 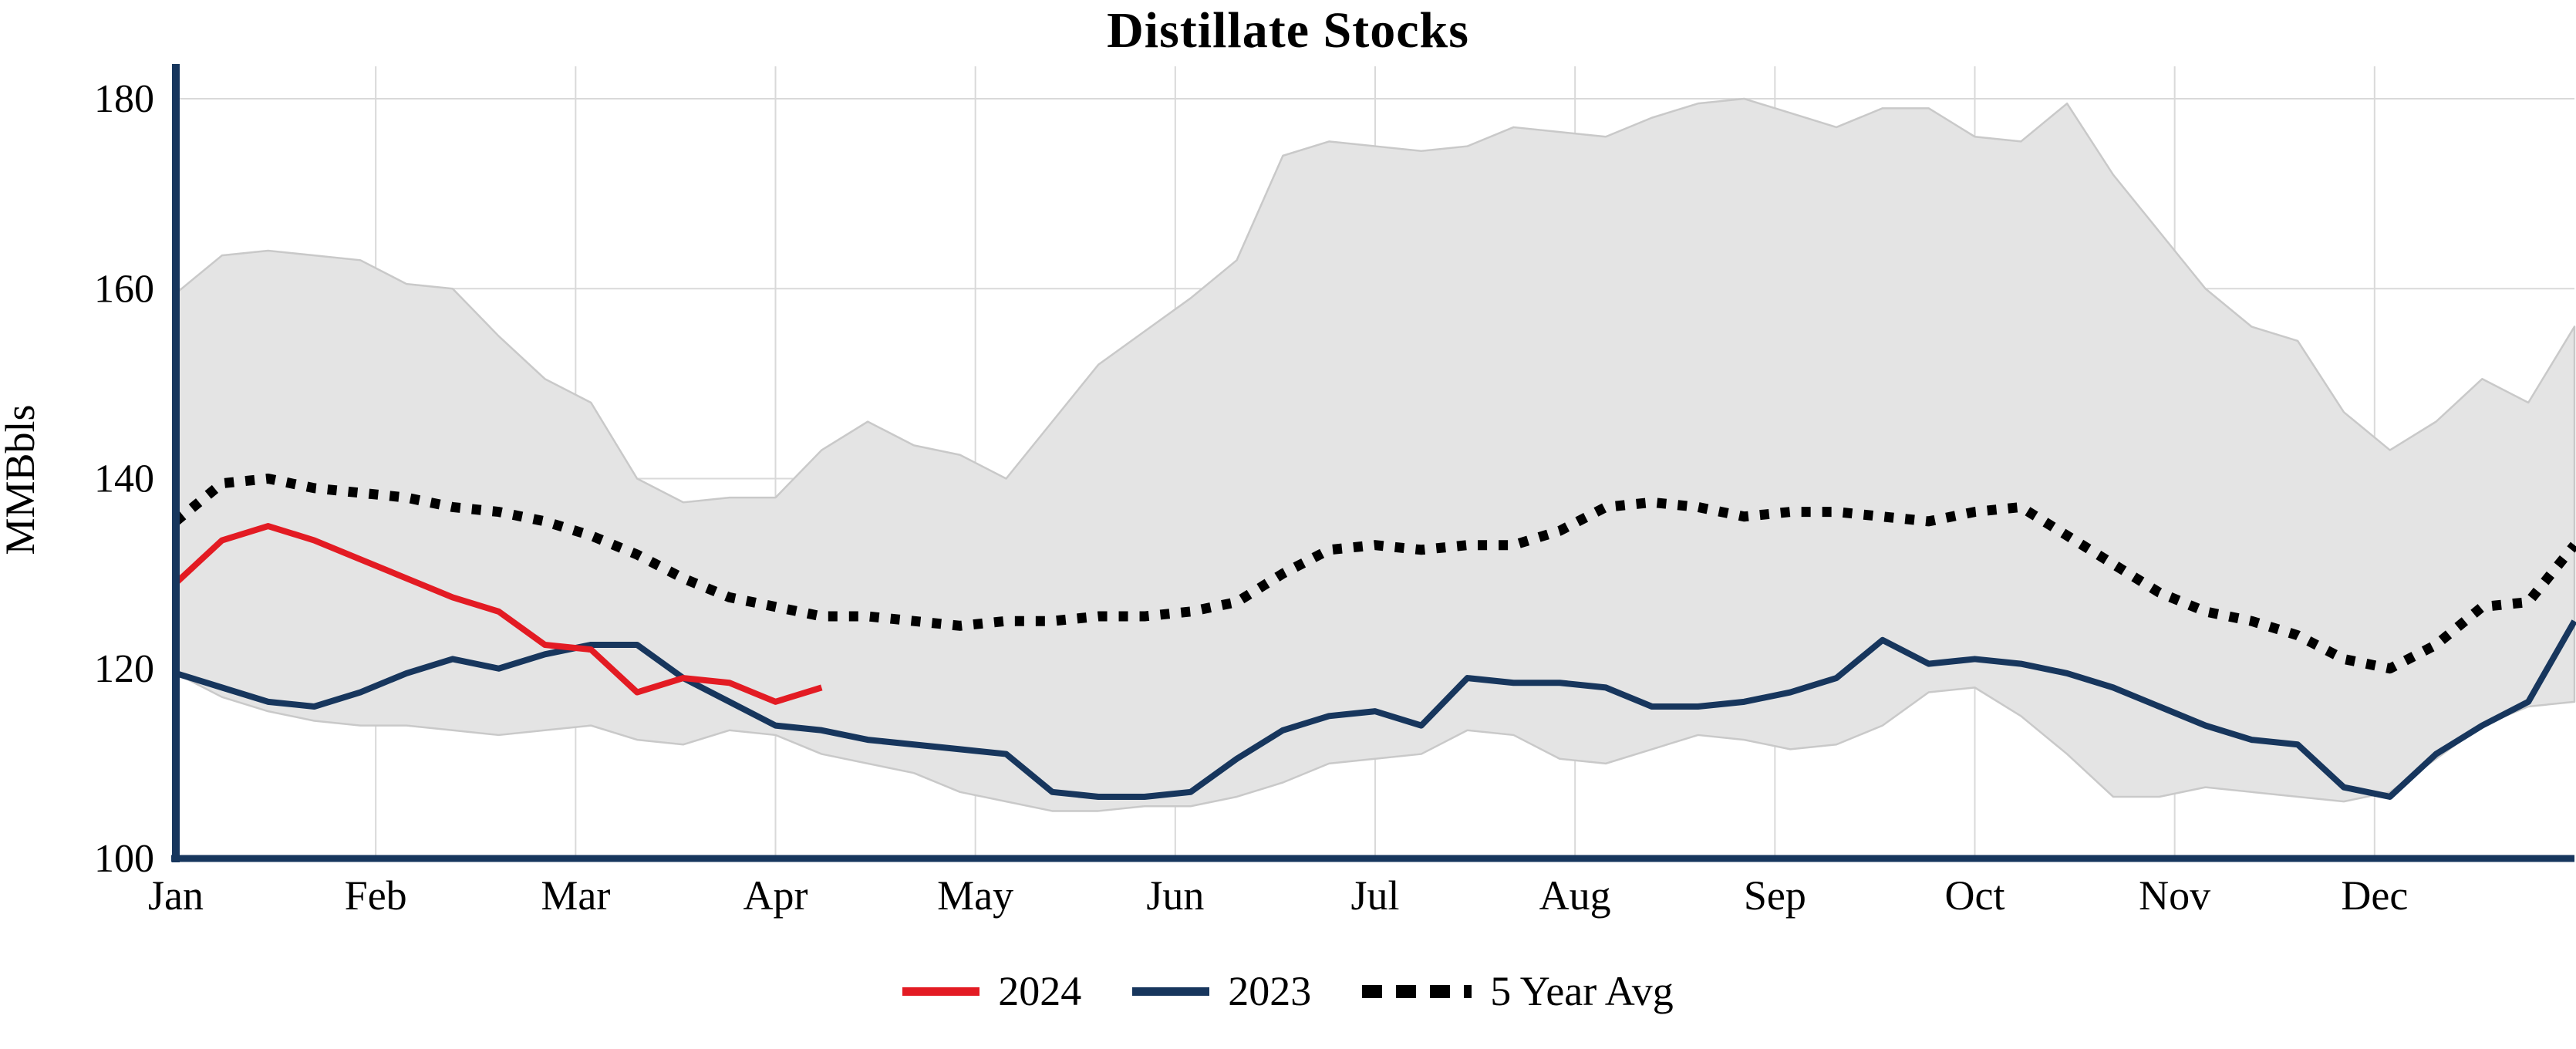 I want to click on svg-text: Jun, so click(x=1175, y=895).